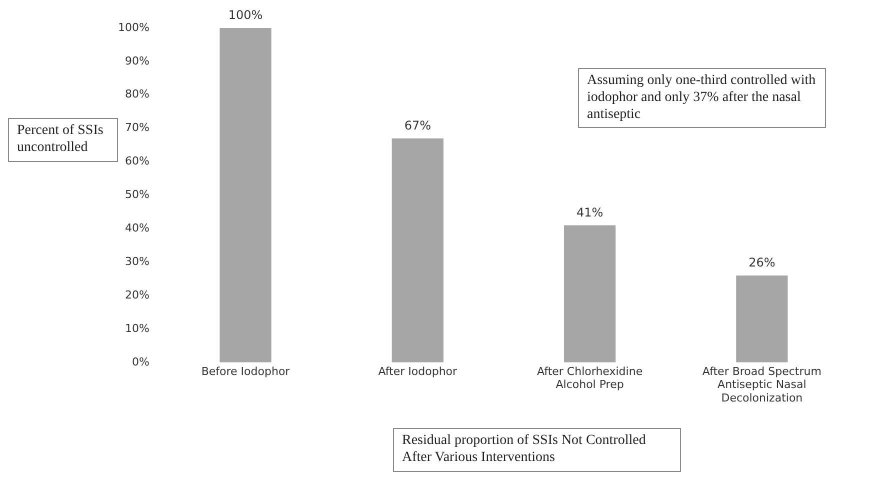  What do you see at coordinates (137, 295) in the screenshot?
I see `y-tick-label: 20%` at bounding box center [137, 295].